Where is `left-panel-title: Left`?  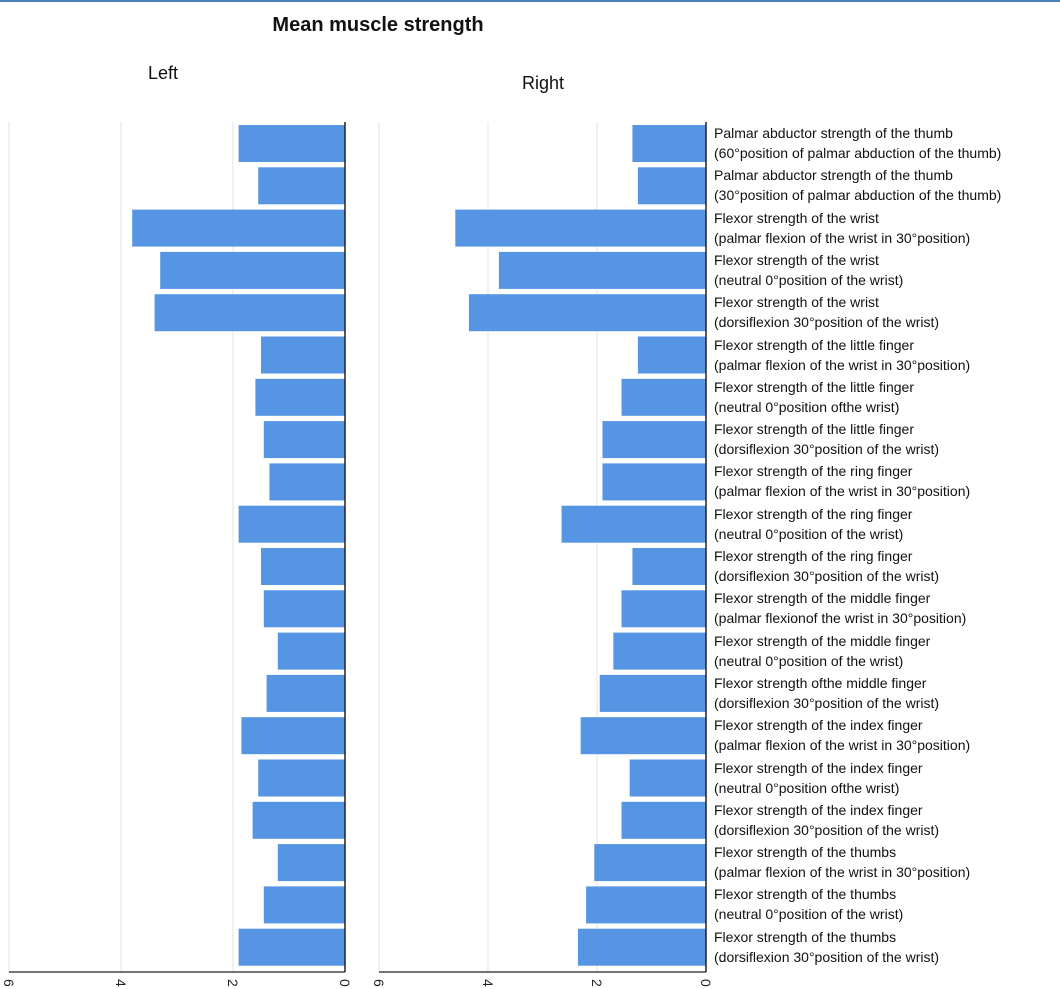
left-panel-title: Left is located at coordinates (163, 73).